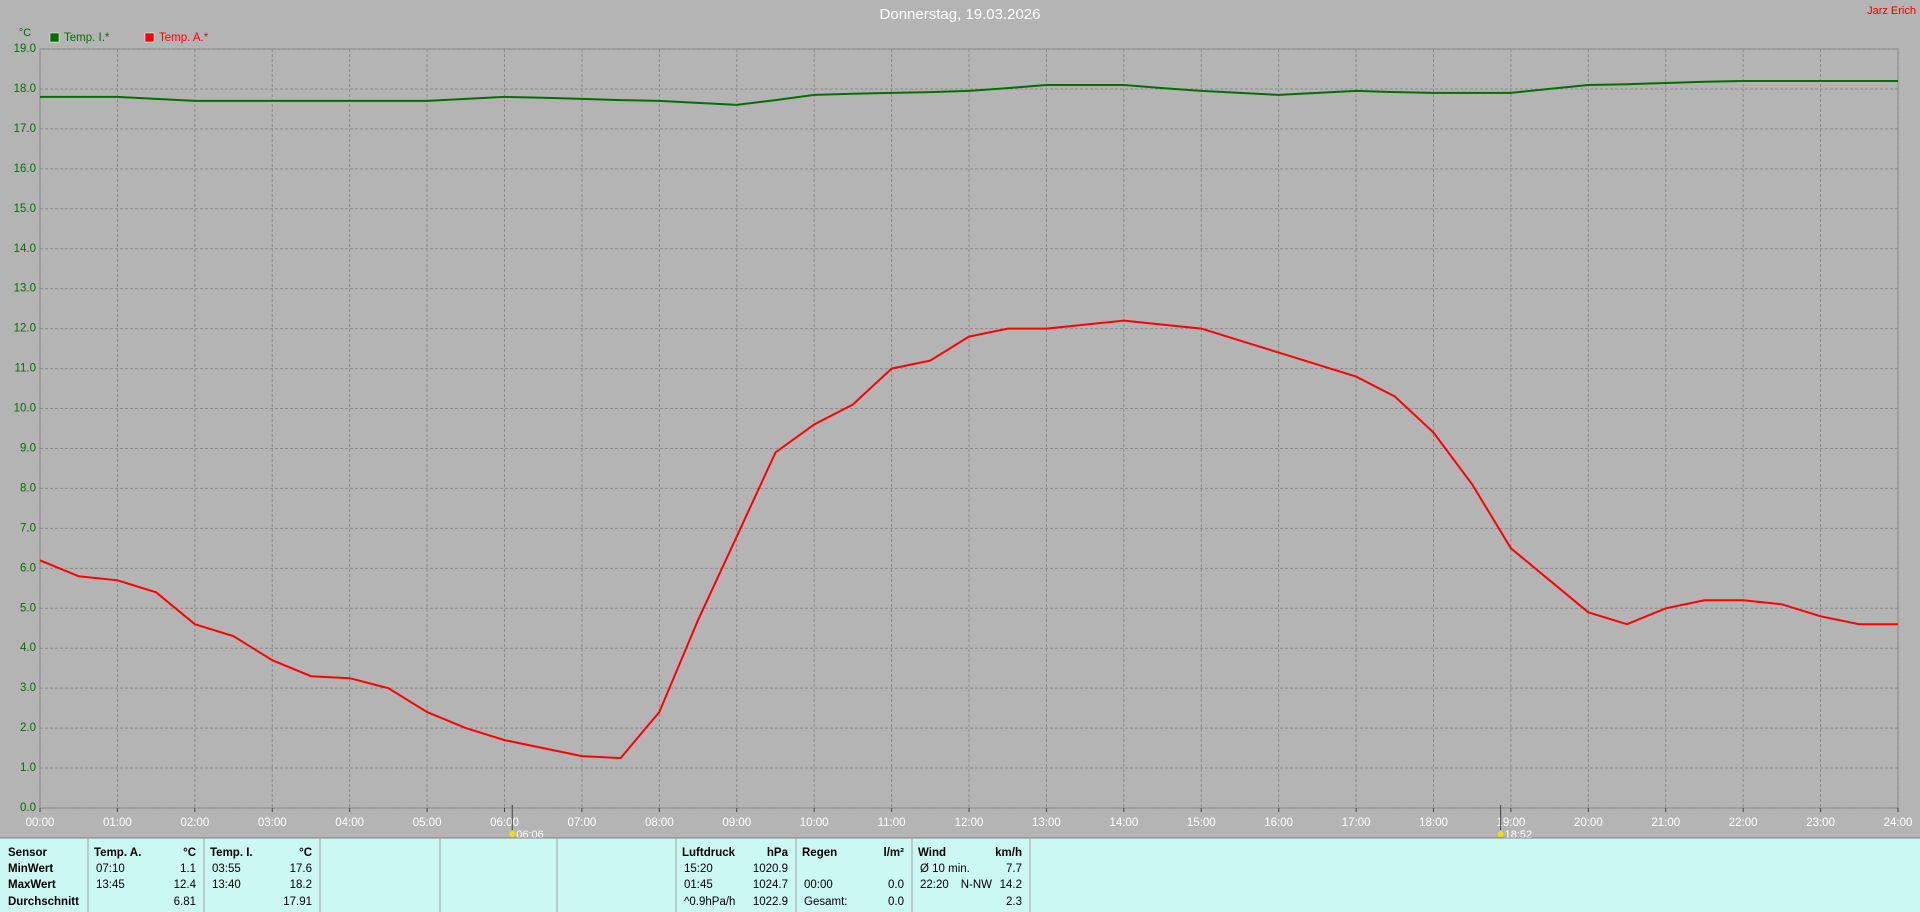  I want to click on x-tick-label: 22:00, so click(1743, 823).